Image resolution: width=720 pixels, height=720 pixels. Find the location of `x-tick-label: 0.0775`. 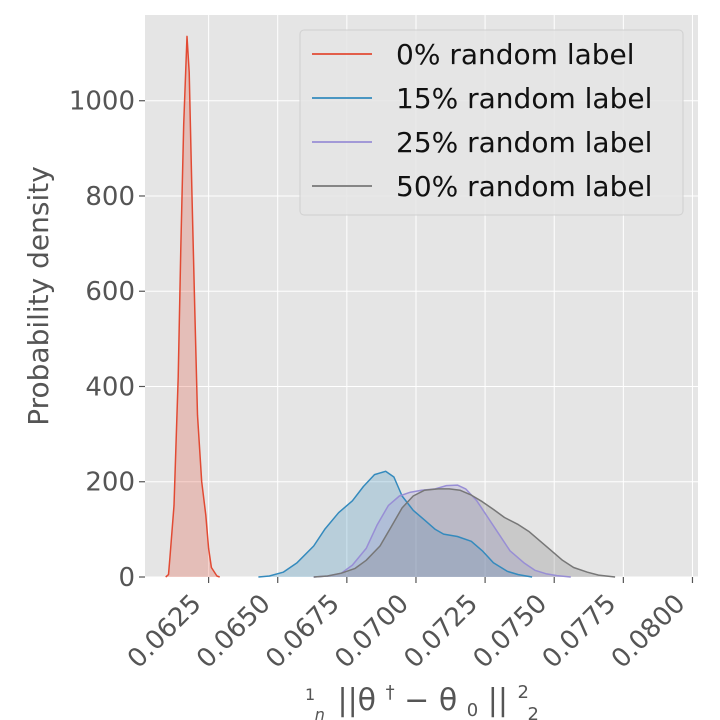

x-tick-label: 0.0775 is located at coordinates (580, 632).